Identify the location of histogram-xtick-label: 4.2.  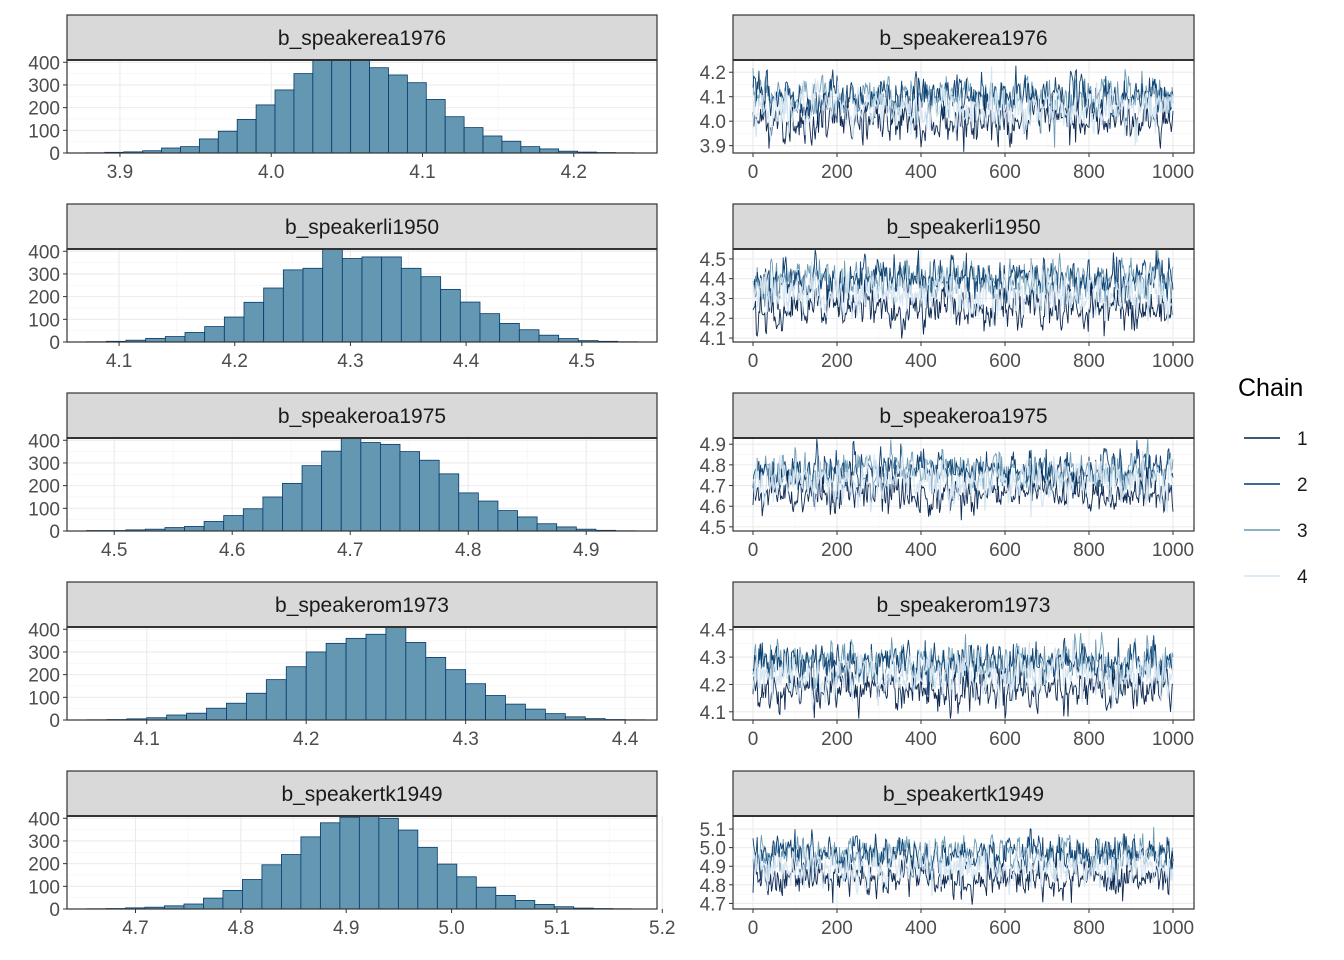
(574, 172).